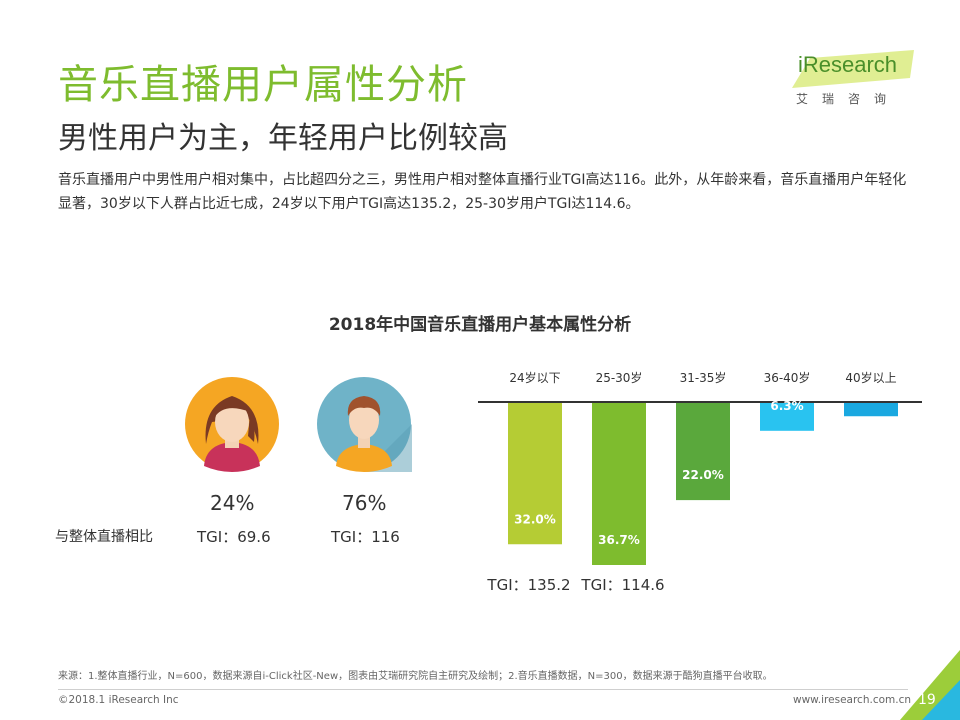  Describe the element at coordinates (365, 537) in the screenshot. I see `male-tgi: TGI：116` at that location.